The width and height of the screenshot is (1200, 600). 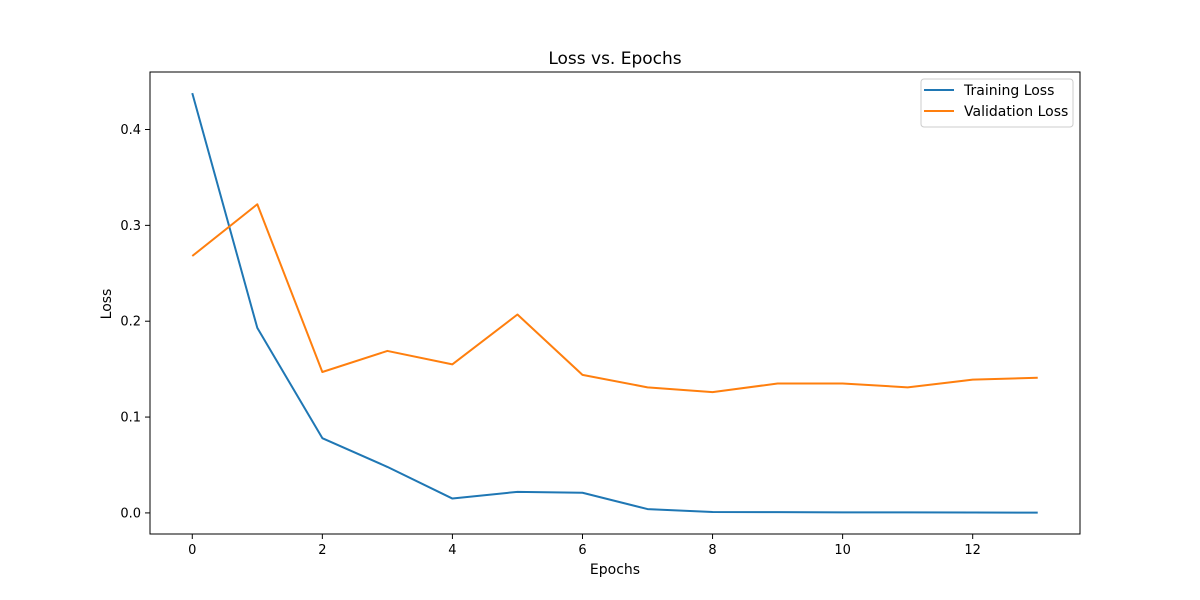 What do you see at coordinates (192, 550) in the screenshot?
I see `x-tick-label: 0` at bounding box center [192, 550].